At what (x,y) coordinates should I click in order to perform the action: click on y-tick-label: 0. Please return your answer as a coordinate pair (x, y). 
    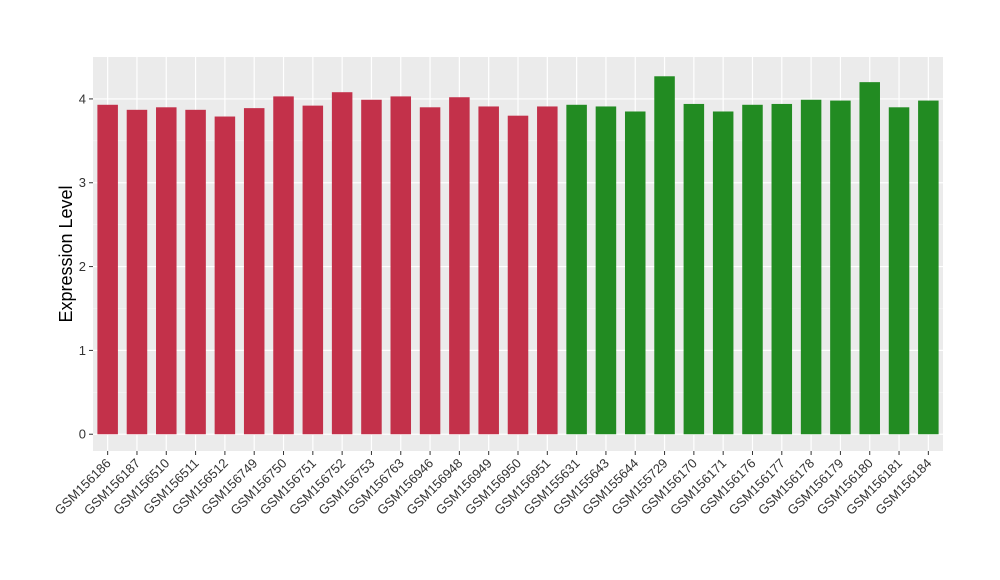
    Looking at the image, I should click on (82, 434).